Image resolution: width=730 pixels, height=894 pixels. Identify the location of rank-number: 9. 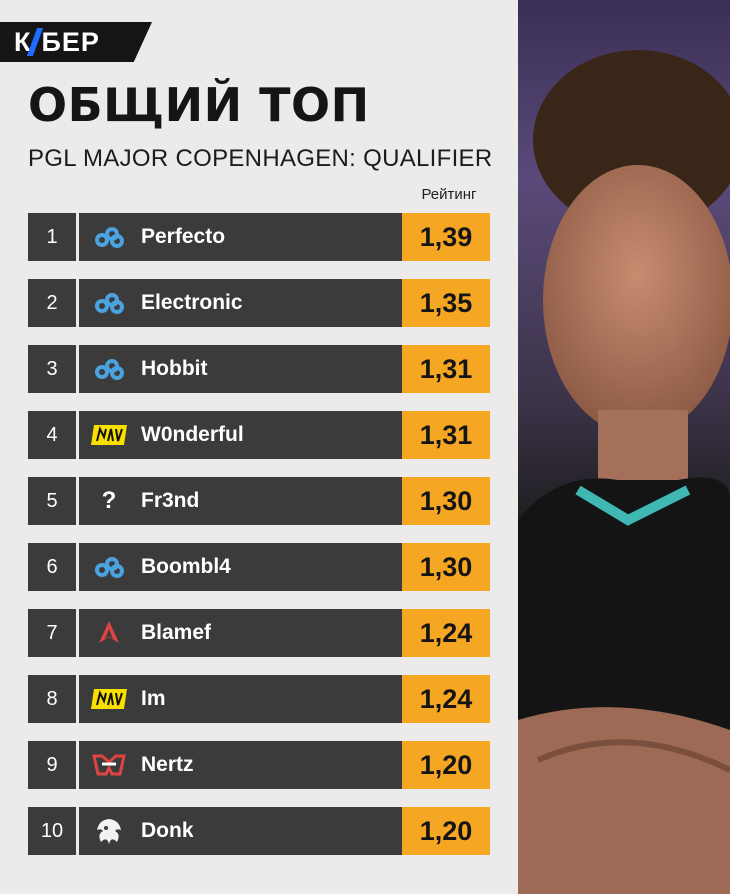
(52, 765).